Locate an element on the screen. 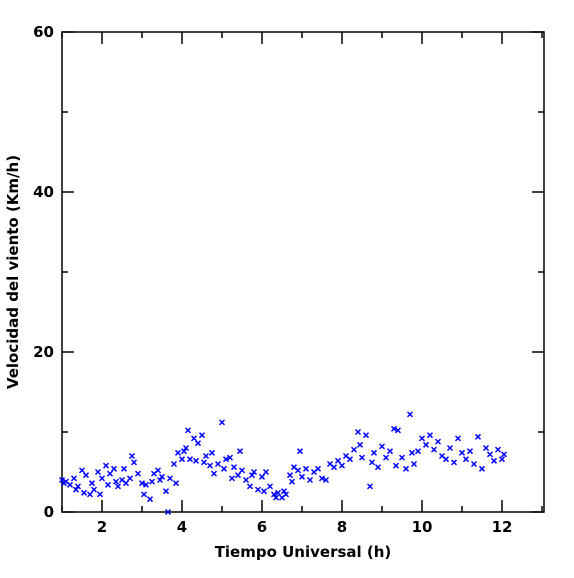 The width and height of the screenshot is (574, 578). x-tick-label: 6 is located at coordinates (262, 527).